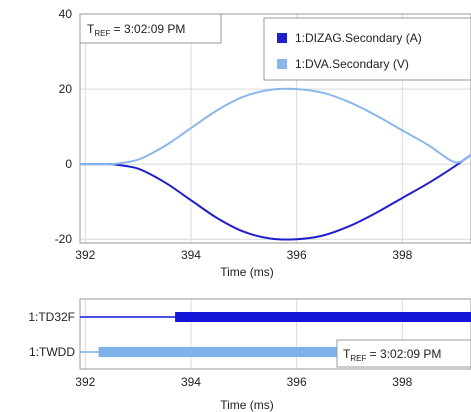 This screenshot has width=471, height=412. What do you see at coordinates (64, 126) in the screenshot?
I see `top-y-tick-labels: 40 20 0 -20` at bounding box center [64, 126].